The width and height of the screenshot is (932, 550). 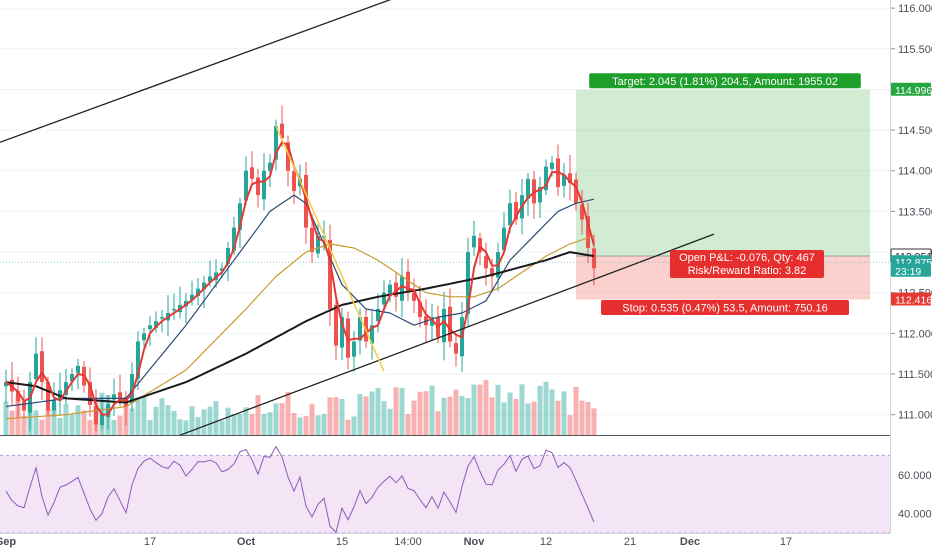 I want to click on price-badge-box, so click(x=911, y=89).